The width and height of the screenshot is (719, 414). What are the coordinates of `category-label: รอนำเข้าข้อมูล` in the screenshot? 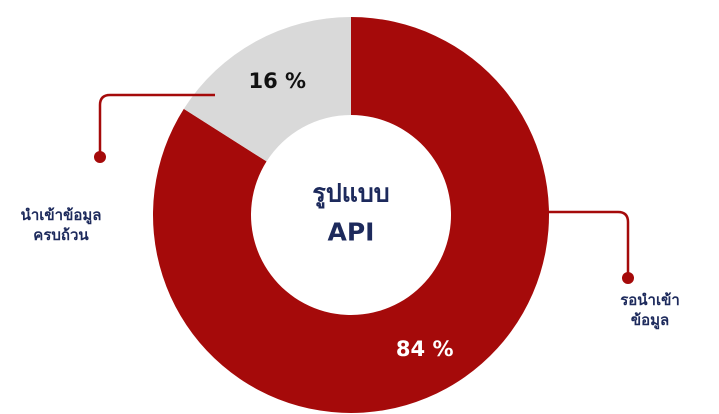 It's located at (650, 309).